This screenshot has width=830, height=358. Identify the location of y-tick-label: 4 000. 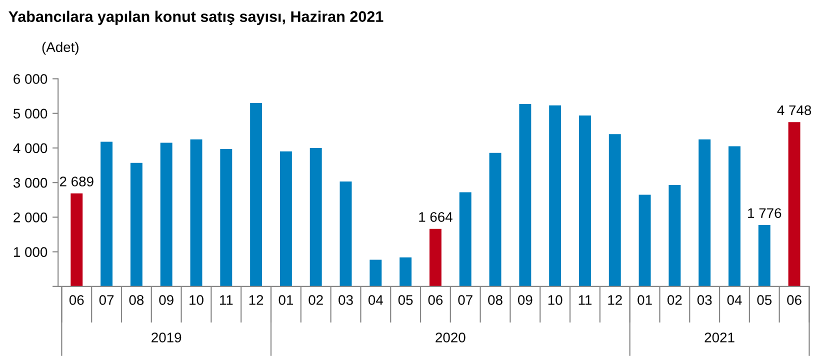
(30, 148).